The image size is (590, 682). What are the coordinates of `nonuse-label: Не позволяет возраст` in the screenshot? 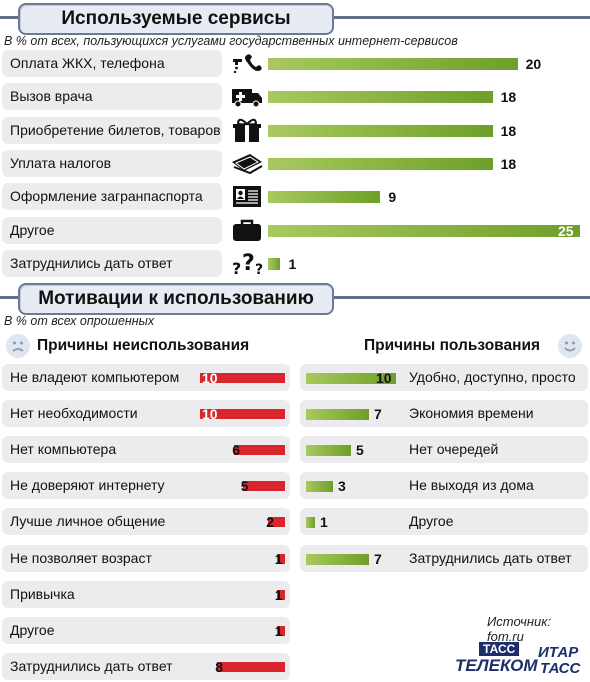 It's located at (81, 558).